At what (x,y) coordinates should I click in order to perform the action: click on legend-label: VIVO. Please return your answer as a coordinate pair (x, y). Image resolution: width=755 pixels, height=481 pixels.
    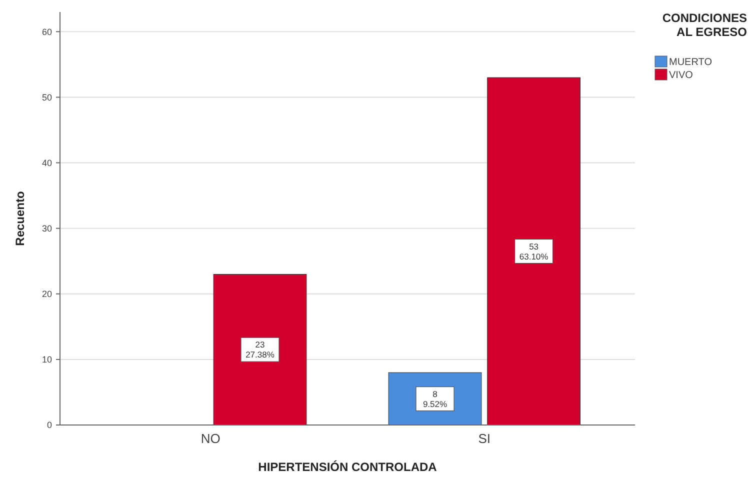
    Looking at the image, I should click on (681, 75).